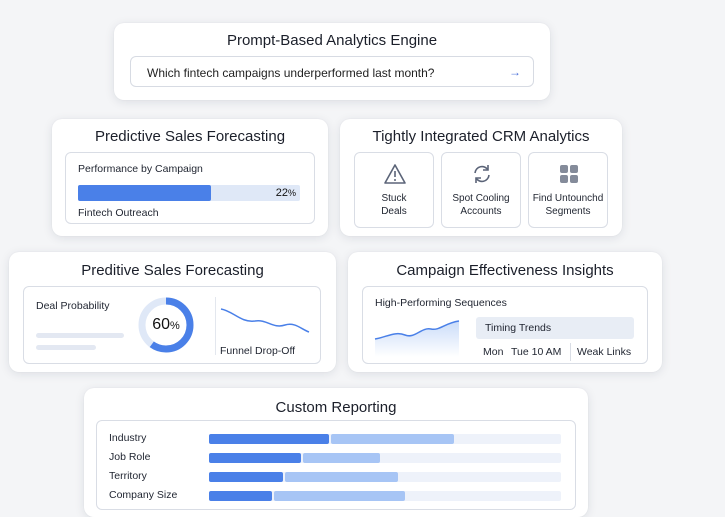 The height and width of the screenshot is (517, 725). I want to click on tile-spot-cooling-accounts: Spot Cooling Accounts, so click(481, 190).